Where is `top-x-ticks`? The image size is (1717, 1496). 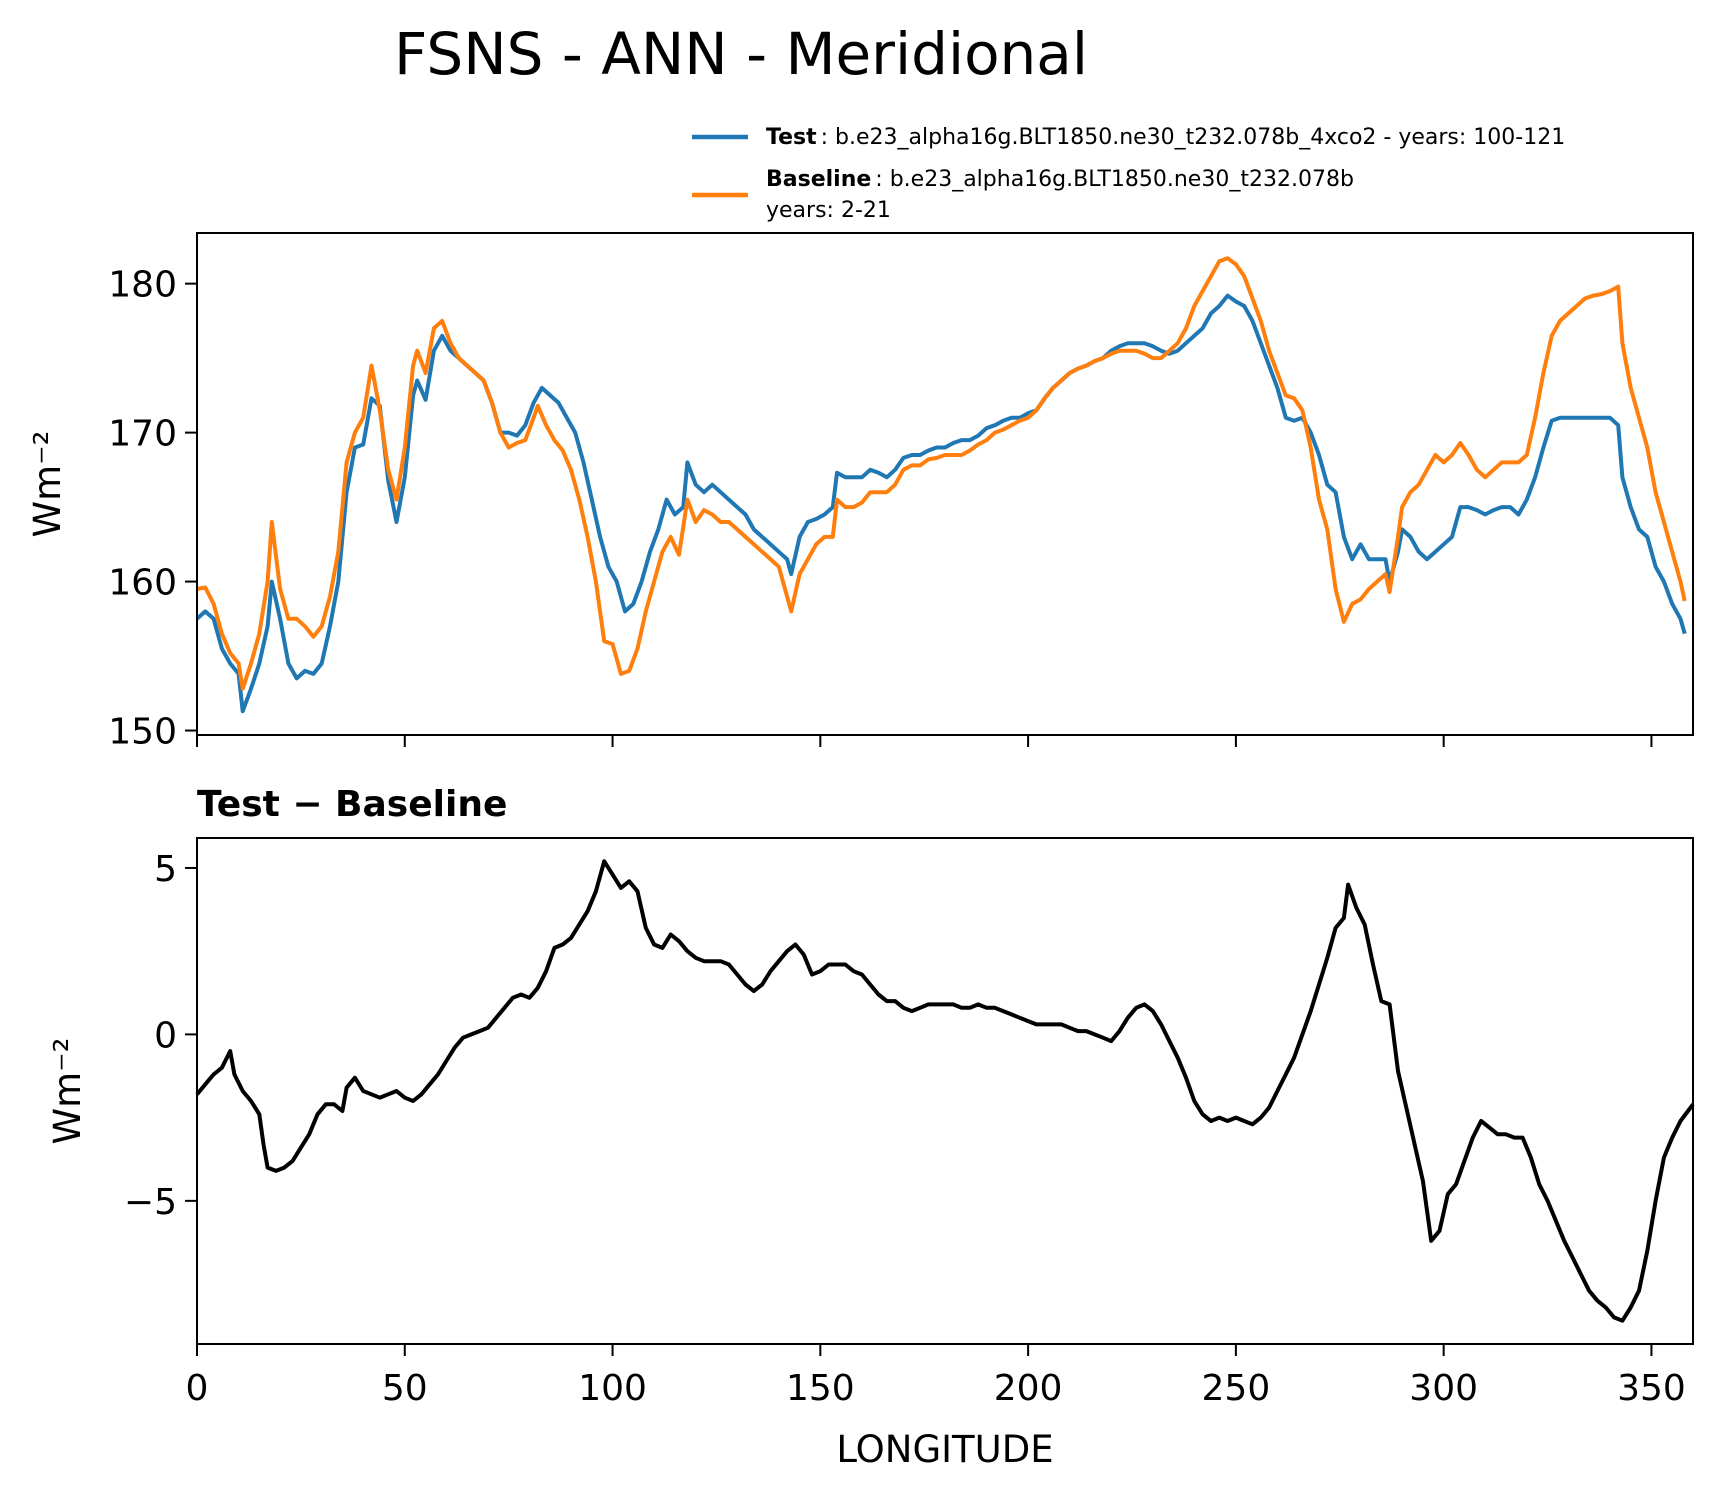 top-x-ticks is located at coordinates (924, 741).